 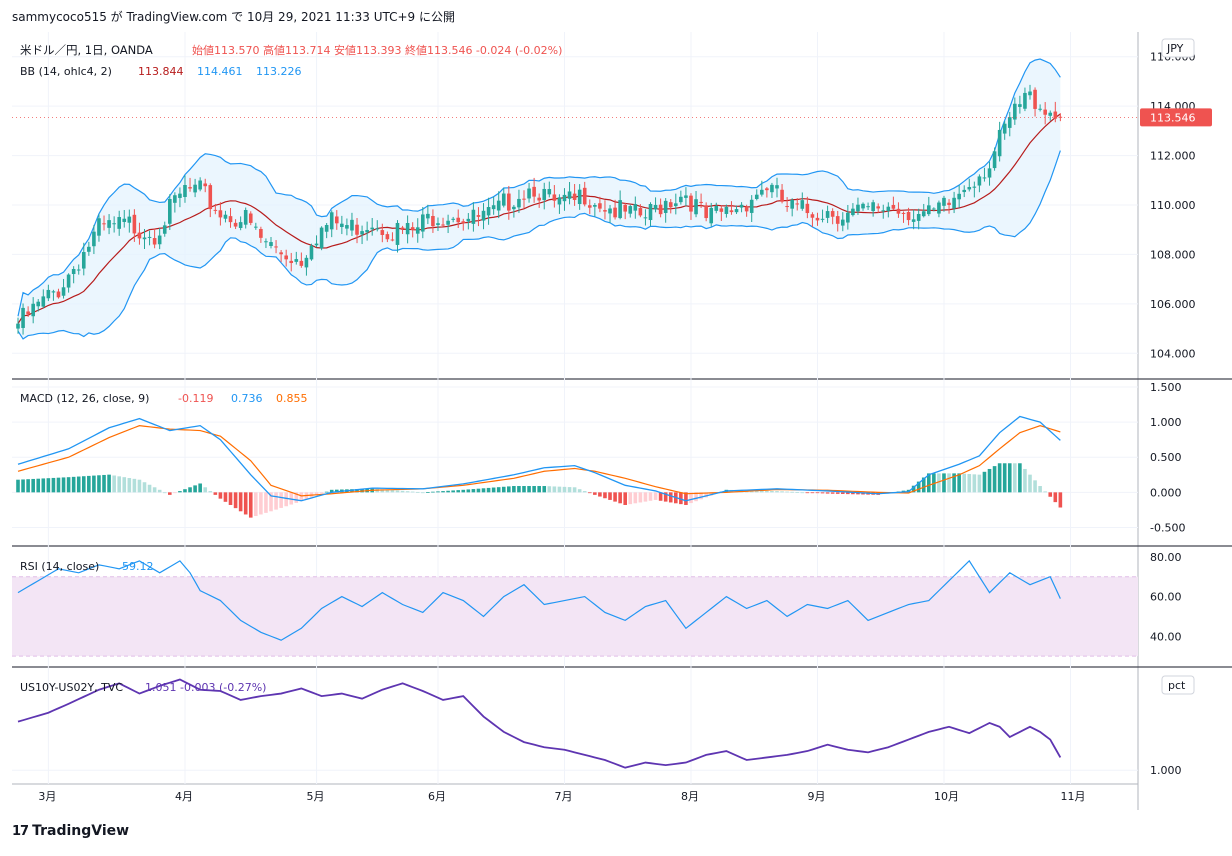 I want to click on price-tick-label: 104.000, so click(x=1173, y=353).